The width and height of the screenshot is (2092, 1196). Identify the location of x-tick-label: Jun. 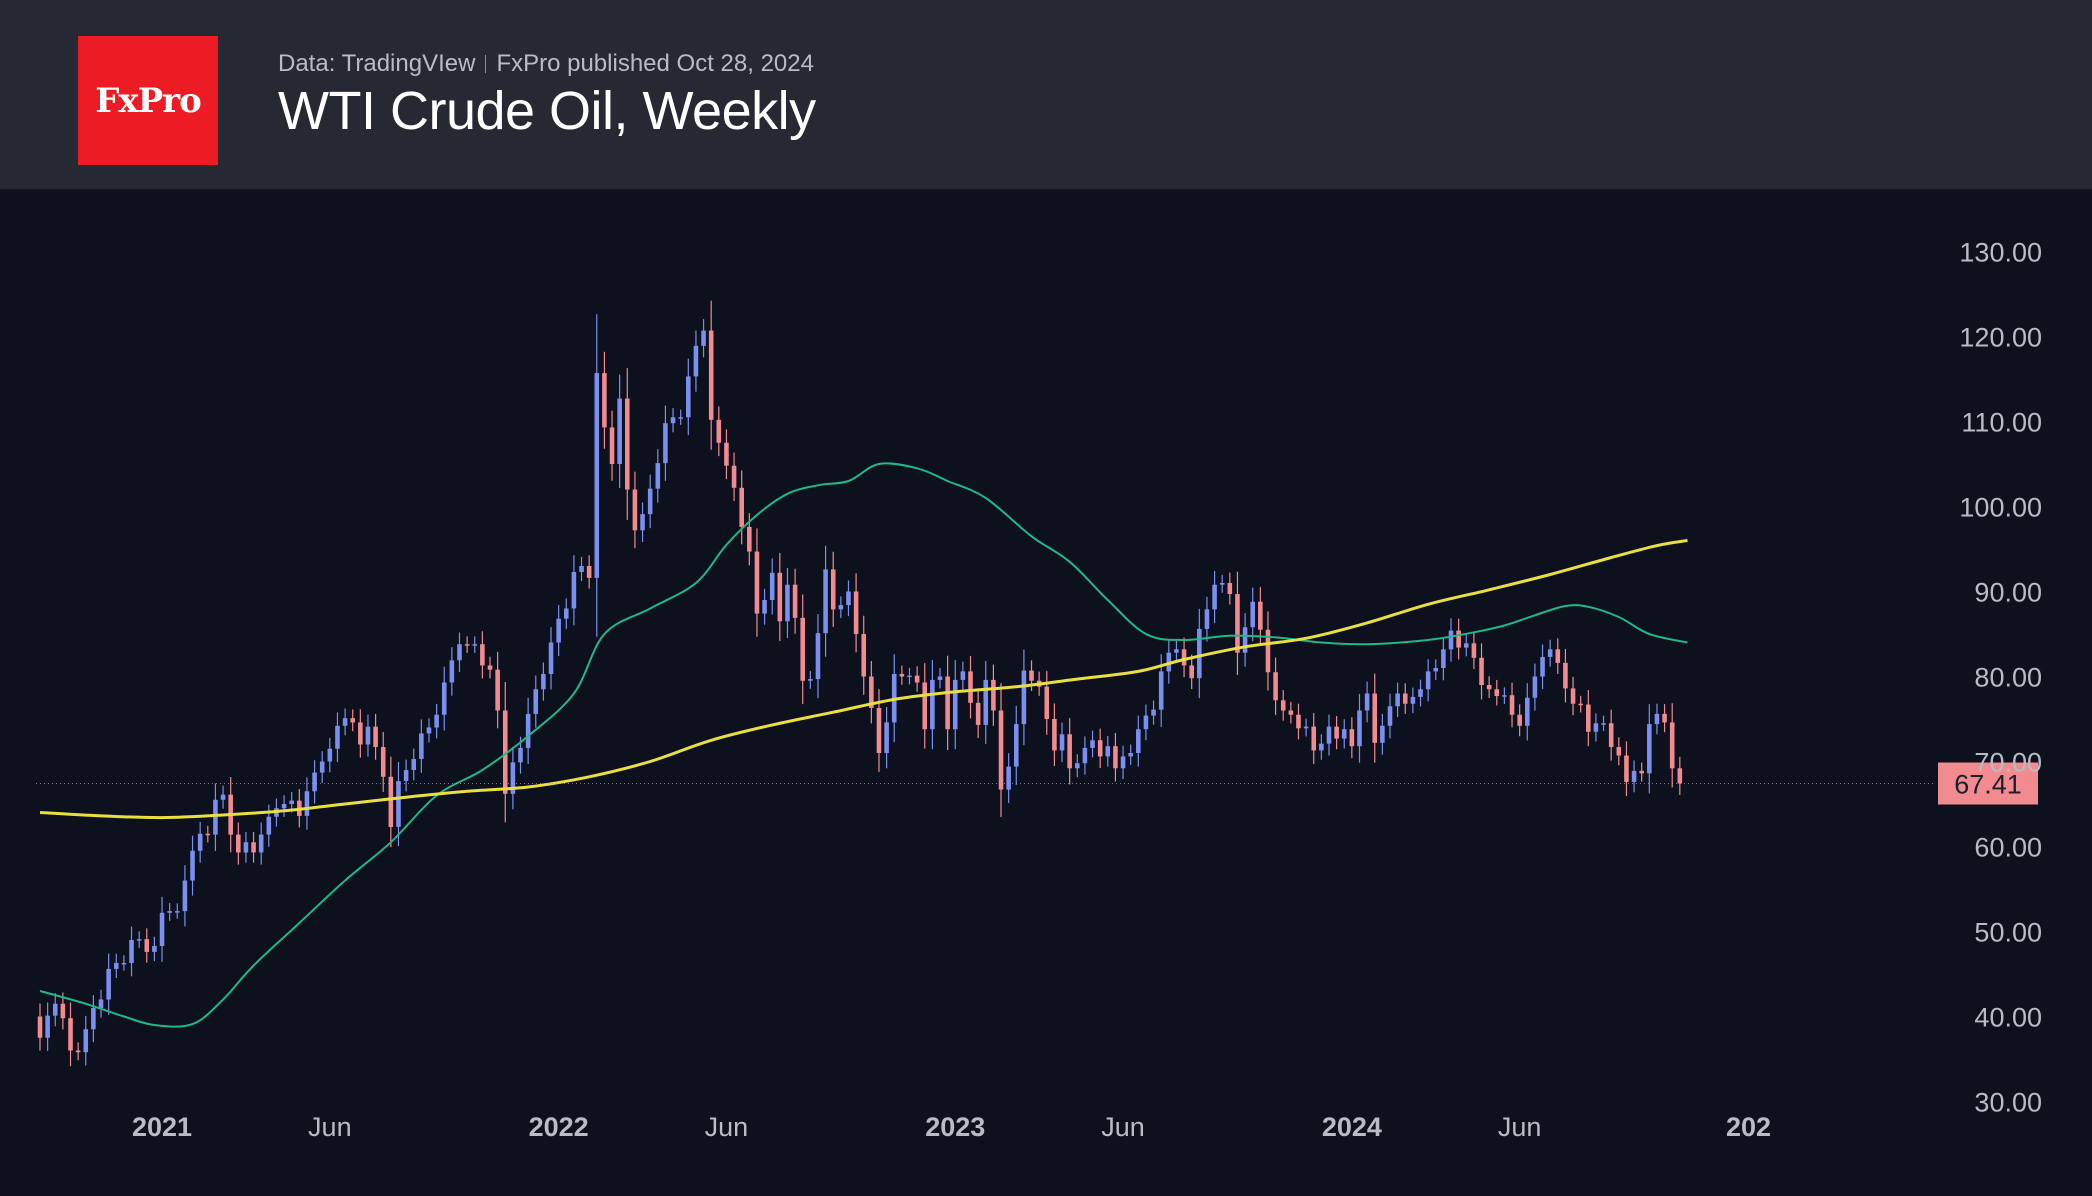
(1123, 1127).